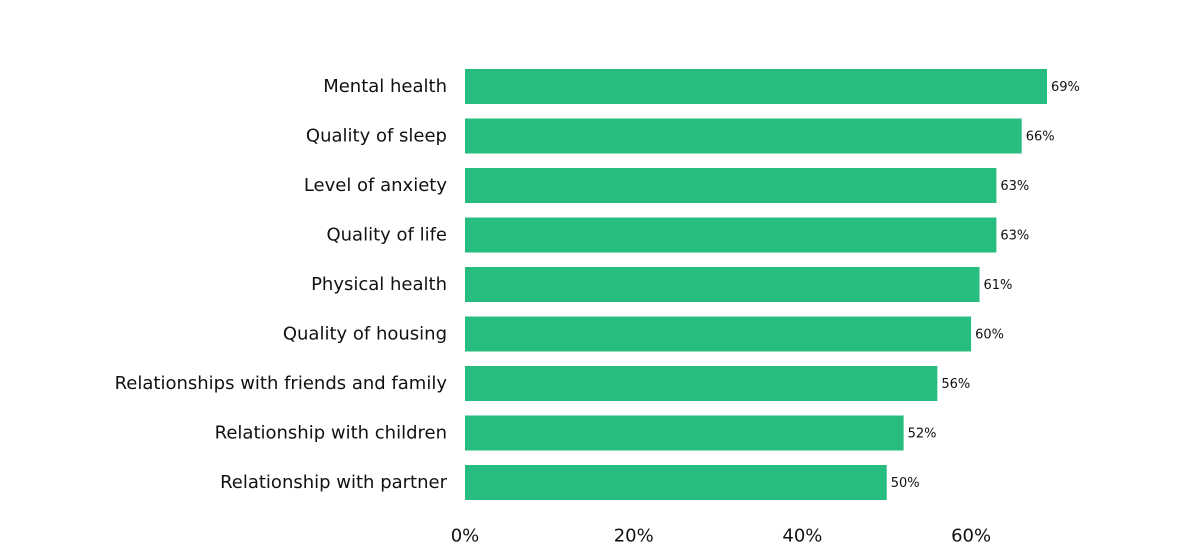  I want to click on category-label: Physical health, so click(379, 284).